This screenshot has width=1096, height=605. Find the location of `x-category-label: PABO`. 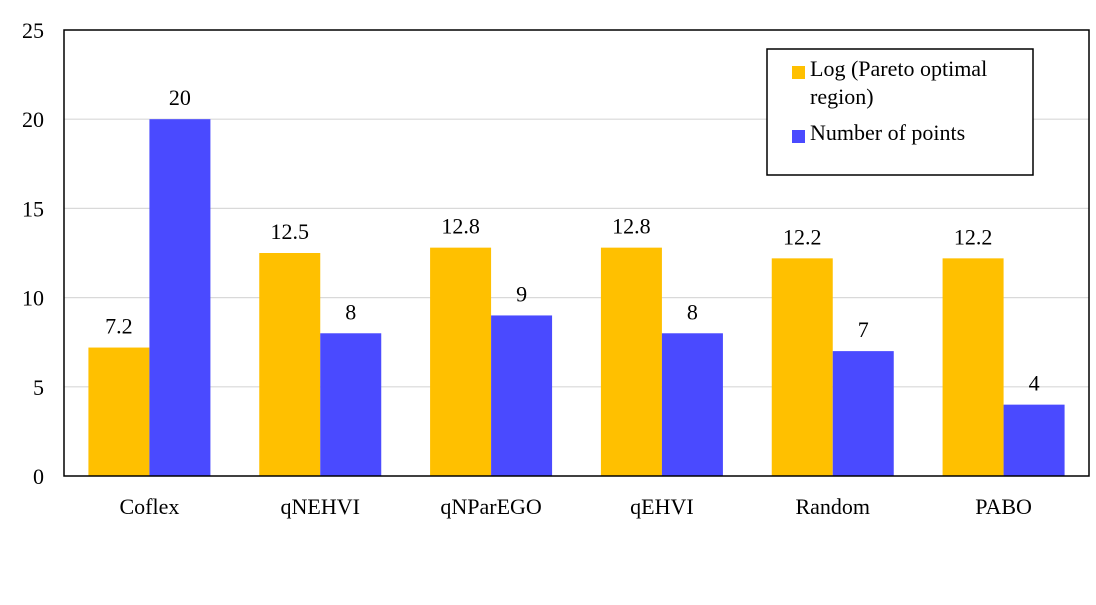

x-category-label: PABO is located at coordinates (1003, 506).